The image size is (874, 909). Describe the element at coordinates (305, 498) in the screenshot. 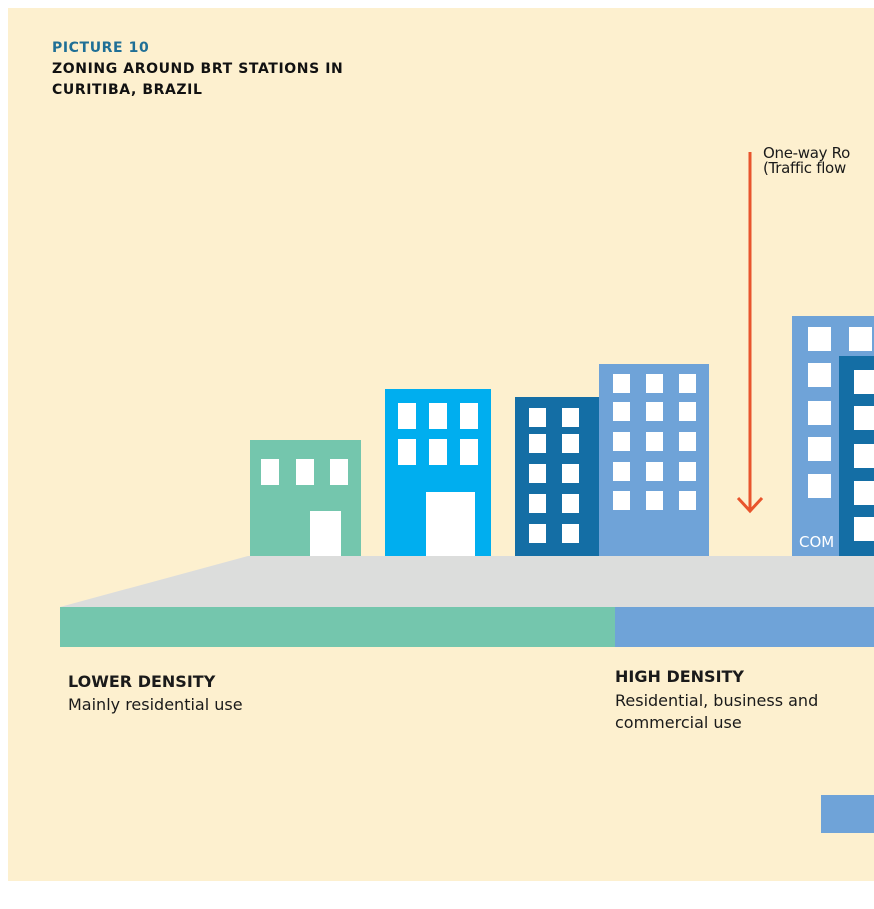

I see `building-lowrise-green` at that location.